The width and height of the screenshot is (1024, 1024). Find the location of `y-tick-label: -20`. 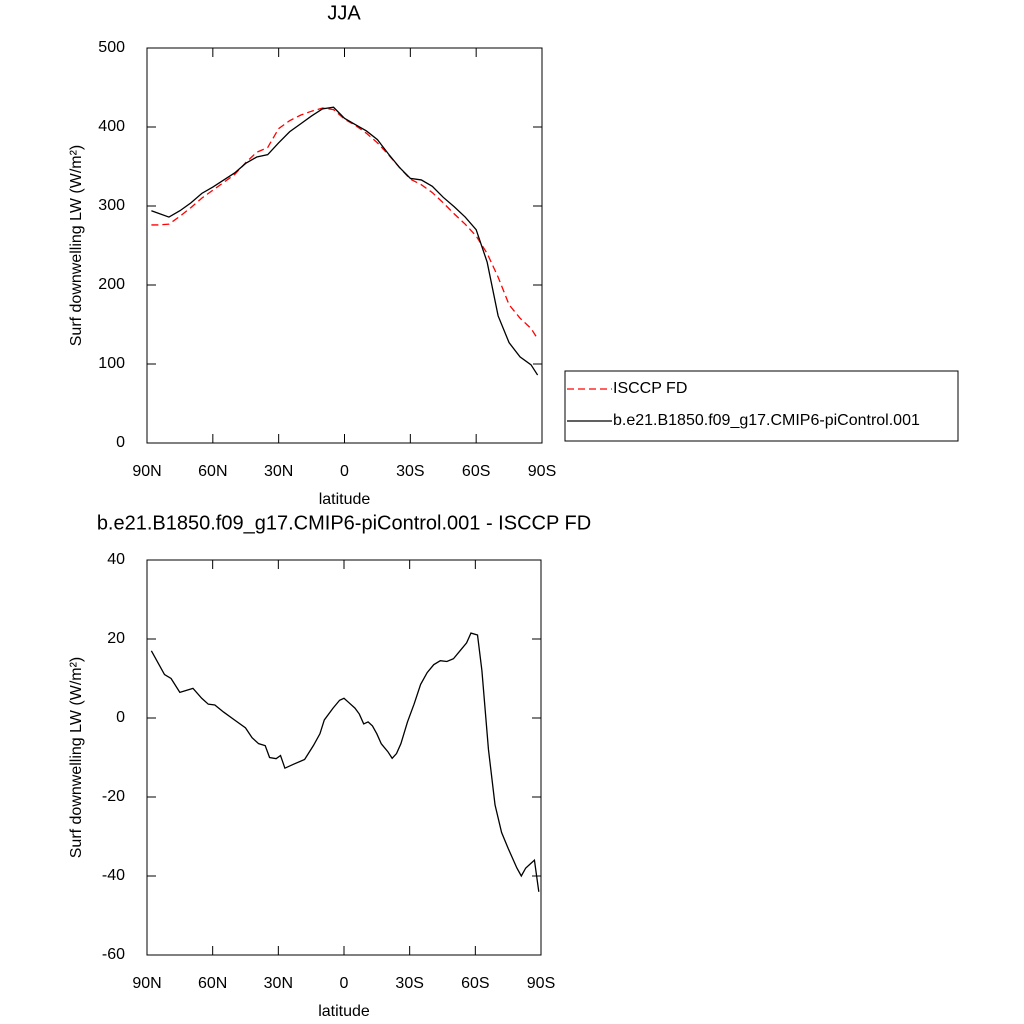

y-tick-label: -20 is located at coordinates (113, 796).